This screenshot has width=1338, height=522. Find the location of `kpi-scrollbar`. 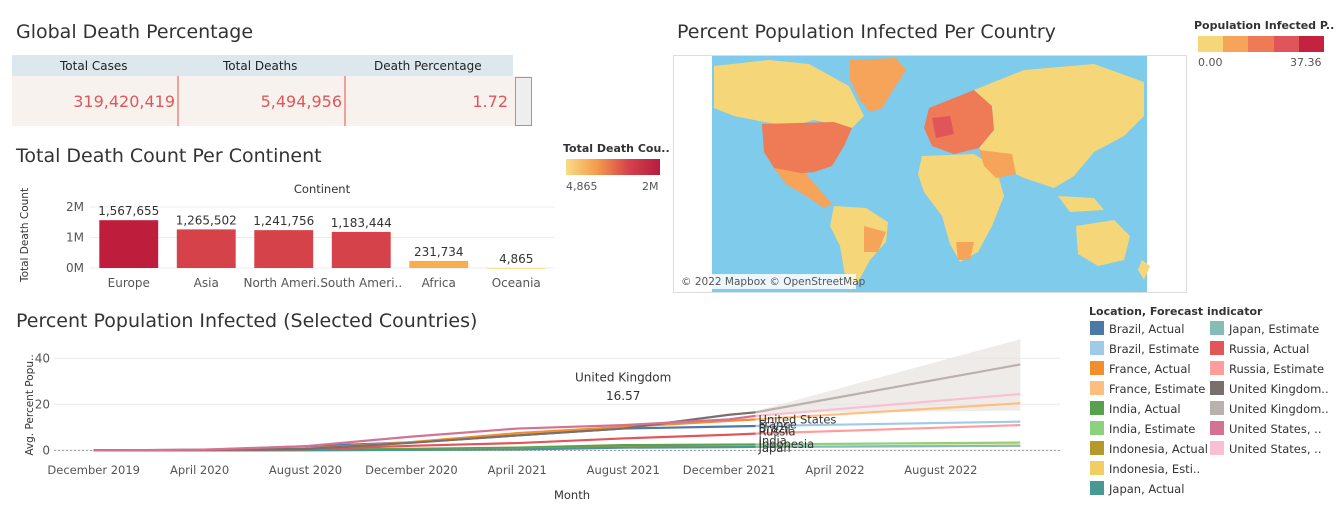

kpi-scrollbar is located at coordinates (523, 101).